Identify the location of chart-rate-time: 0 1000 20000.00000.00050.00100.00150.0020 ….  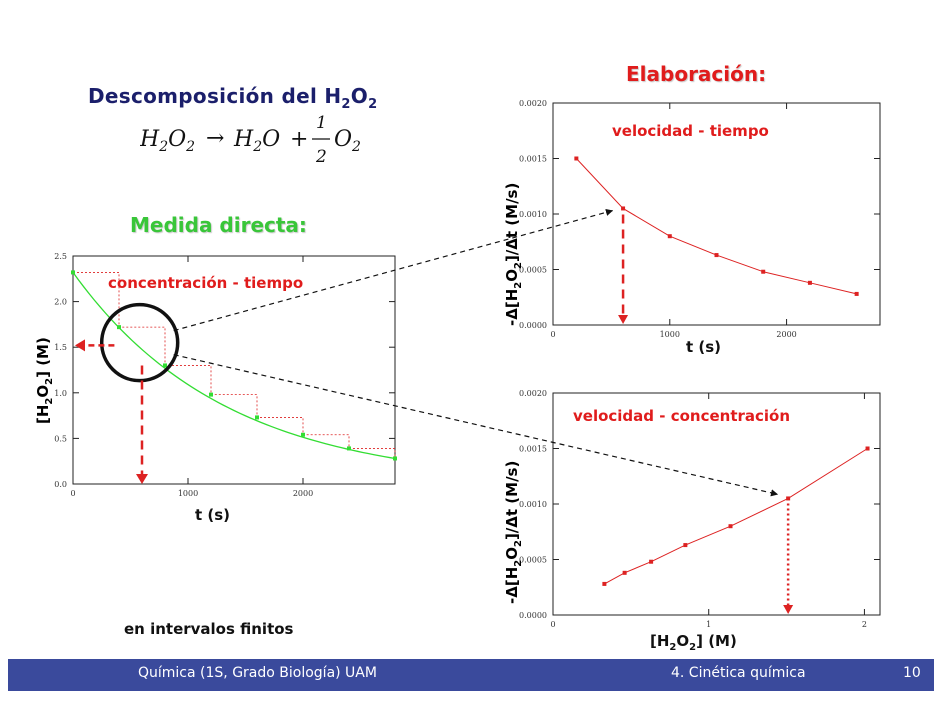
(692, 227).